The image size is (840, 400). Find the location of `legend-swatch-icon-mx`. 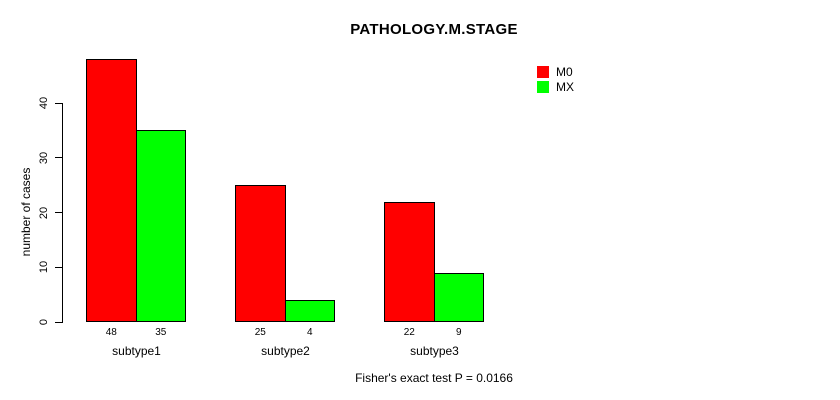

legend-swatch-icon-mx is located at coordinates (543, 86).